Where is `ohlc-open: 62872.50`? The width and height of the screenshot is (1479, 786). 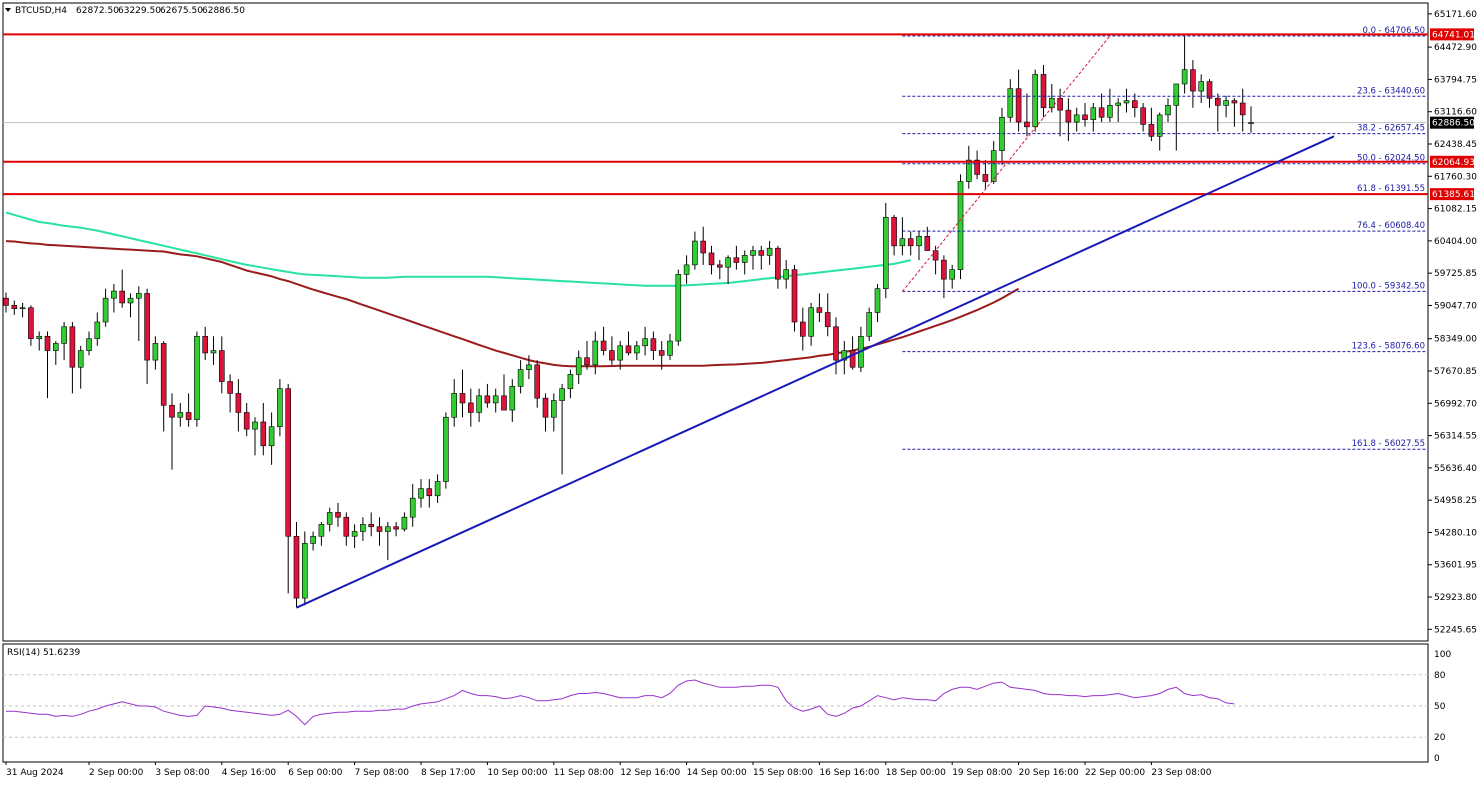 ohlc-open: 62872.50 is located at coordinates (97, 11).